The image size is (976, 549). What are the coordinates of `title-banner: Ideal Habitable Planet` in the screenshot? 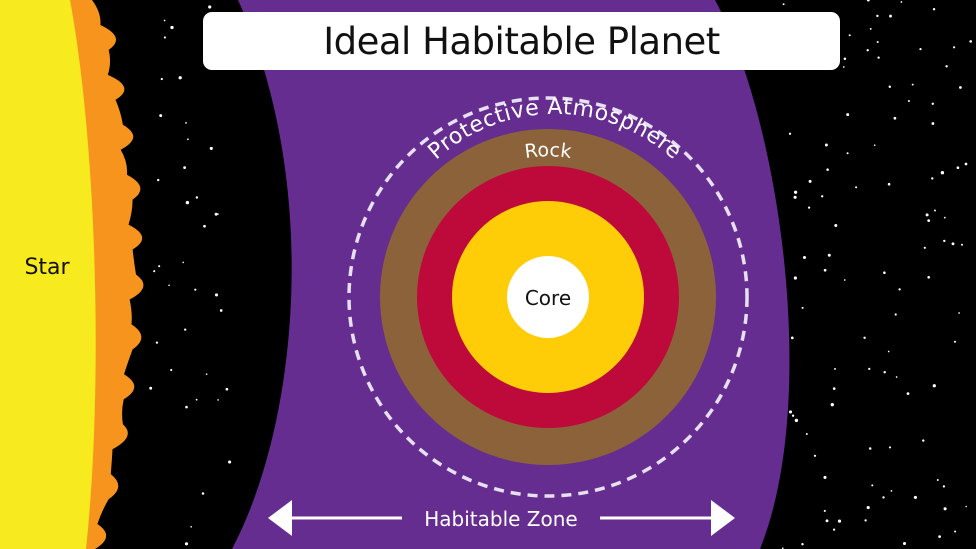 It's located at (521, 41).